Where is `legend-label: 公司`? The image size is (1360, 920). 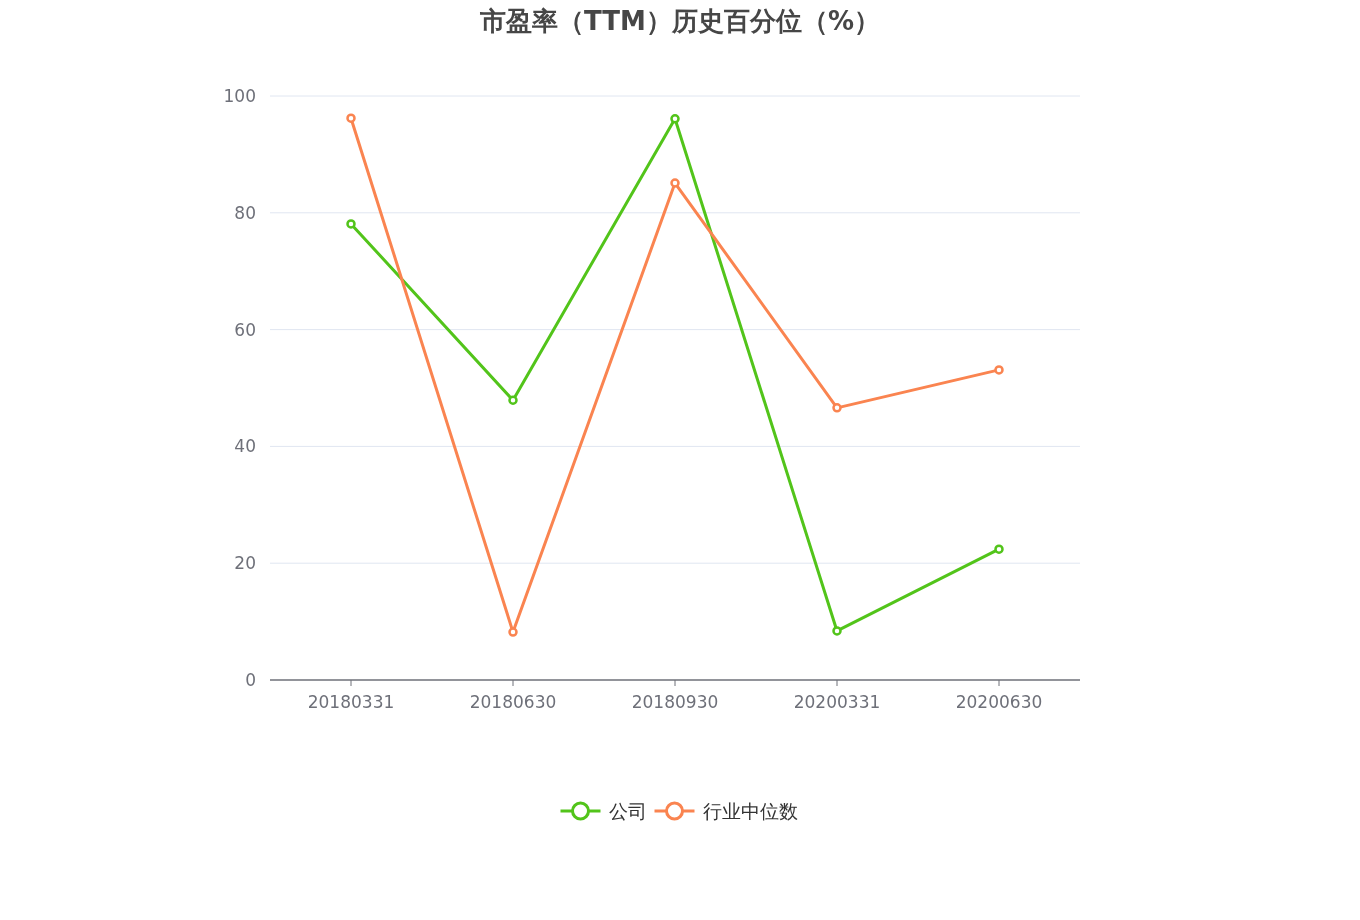
legend-label: 公司 is located at coordinates (627, 811).